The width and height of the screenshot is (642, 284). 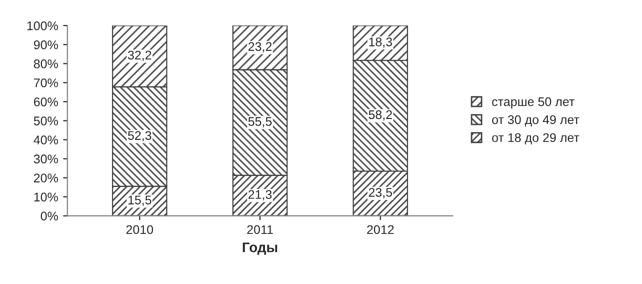 What do you see at coordinates (140, 56) in the screenshot?
I see `data-label: 32,2` at bounding box center [140, 56].